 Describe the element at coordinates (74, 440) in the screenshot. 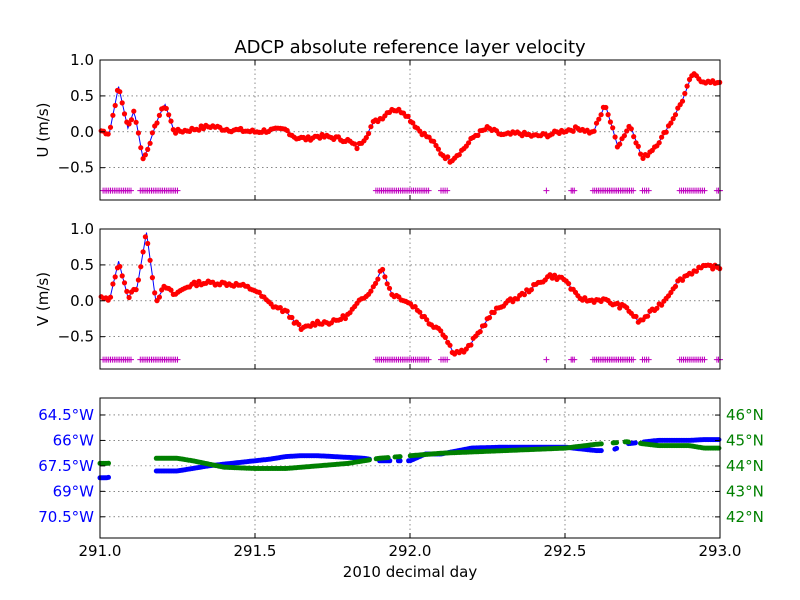

I see `longitude-tick-label: 66°W` at that location.